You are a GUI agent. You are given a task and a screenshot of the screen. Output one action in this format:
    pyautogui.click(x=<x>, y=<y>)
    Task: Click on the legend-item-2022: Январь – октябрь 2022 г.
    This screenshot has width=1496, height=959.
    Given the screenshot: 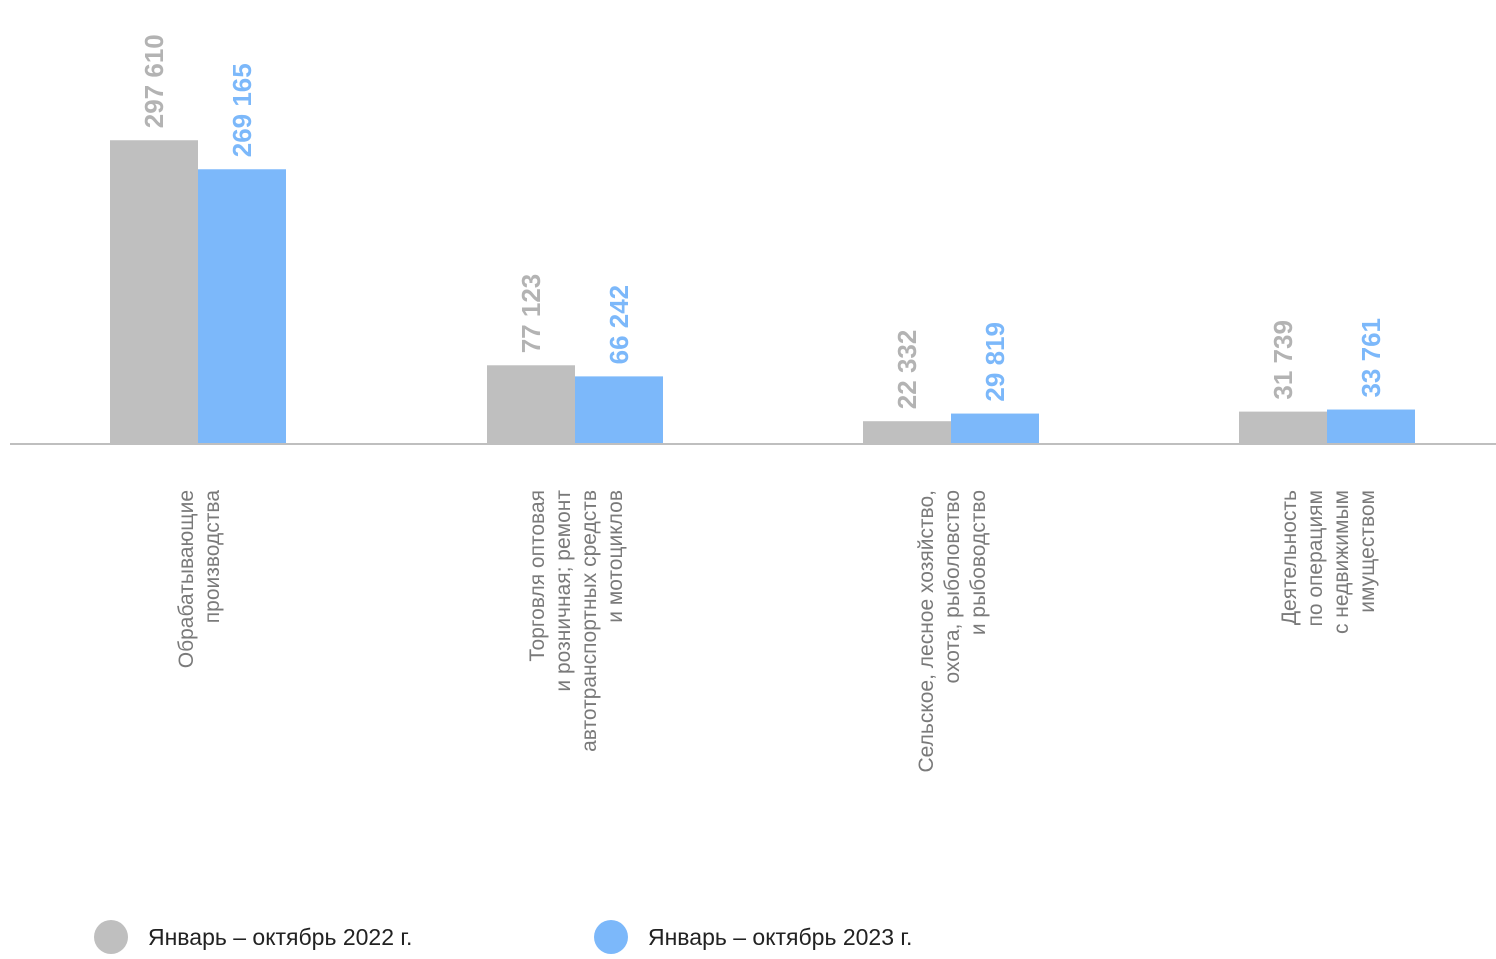 What is the action you would take?
    pyautogui.click(x=253, y=937)
    